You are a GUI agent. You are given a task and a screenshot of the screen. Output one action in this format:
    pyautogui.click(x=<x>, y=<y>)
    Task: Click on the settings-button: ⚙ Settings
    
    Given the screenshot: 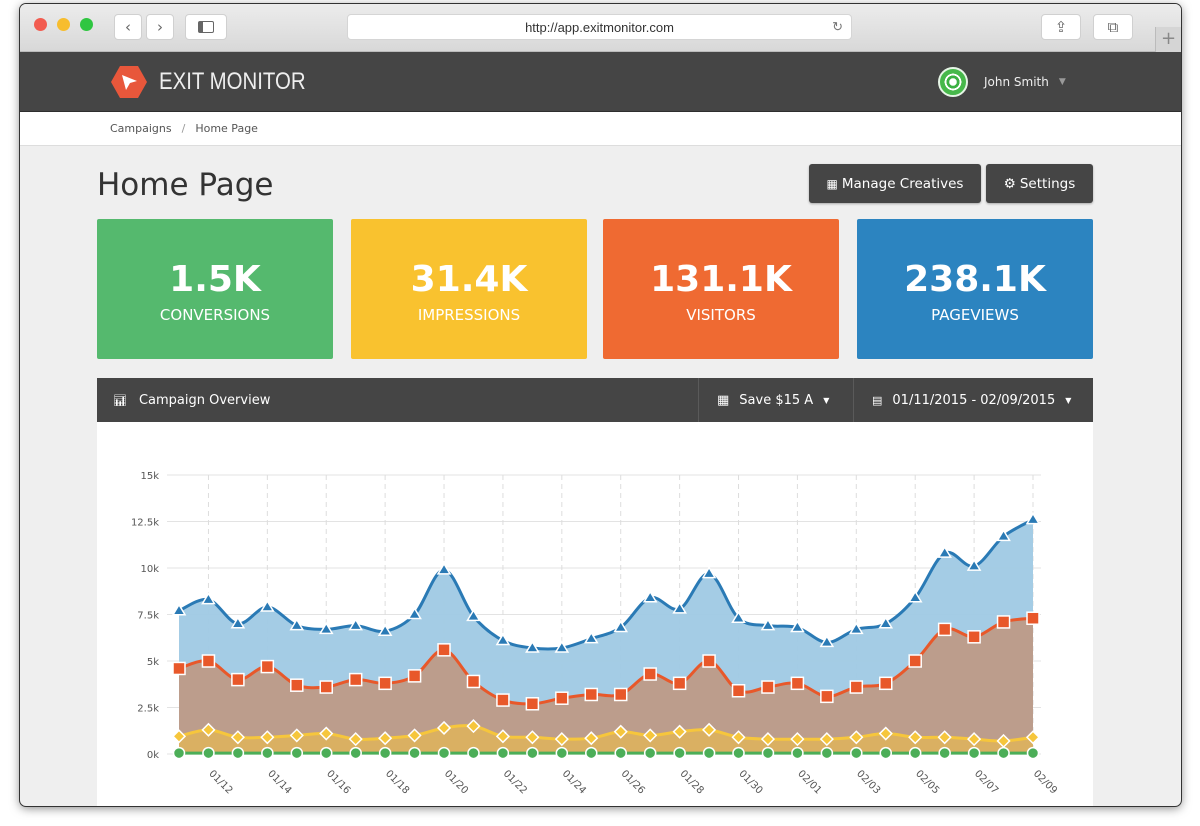 What is the action you would take?
    pyautogui.click(x=1039, y=183)
    